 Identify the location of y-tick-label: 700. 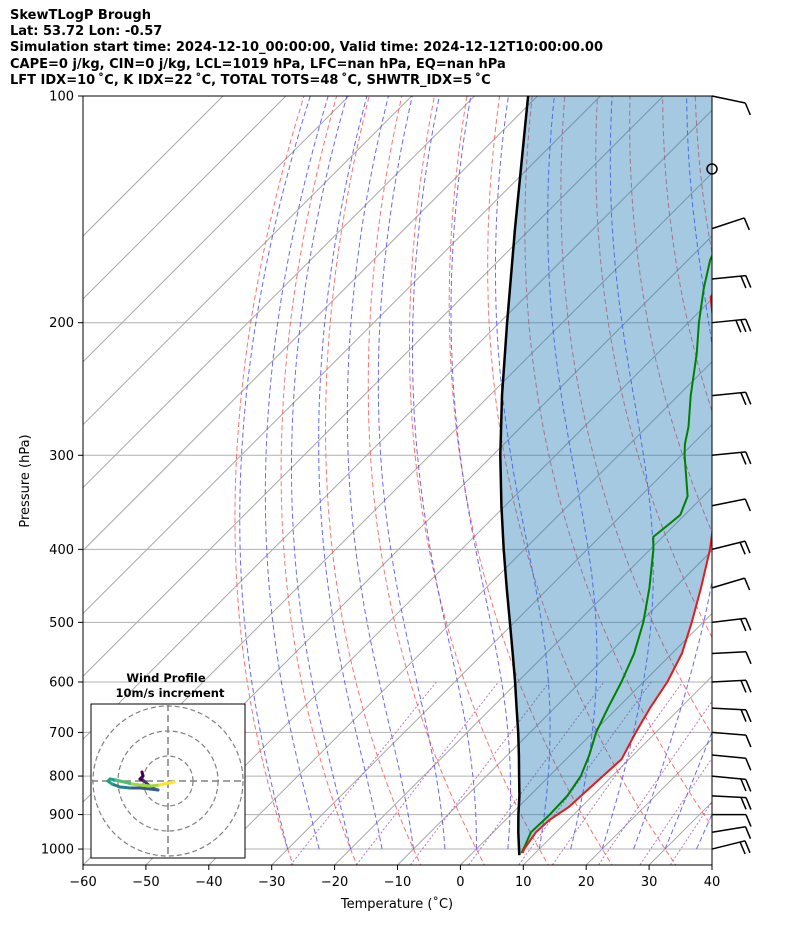
(61, 733).